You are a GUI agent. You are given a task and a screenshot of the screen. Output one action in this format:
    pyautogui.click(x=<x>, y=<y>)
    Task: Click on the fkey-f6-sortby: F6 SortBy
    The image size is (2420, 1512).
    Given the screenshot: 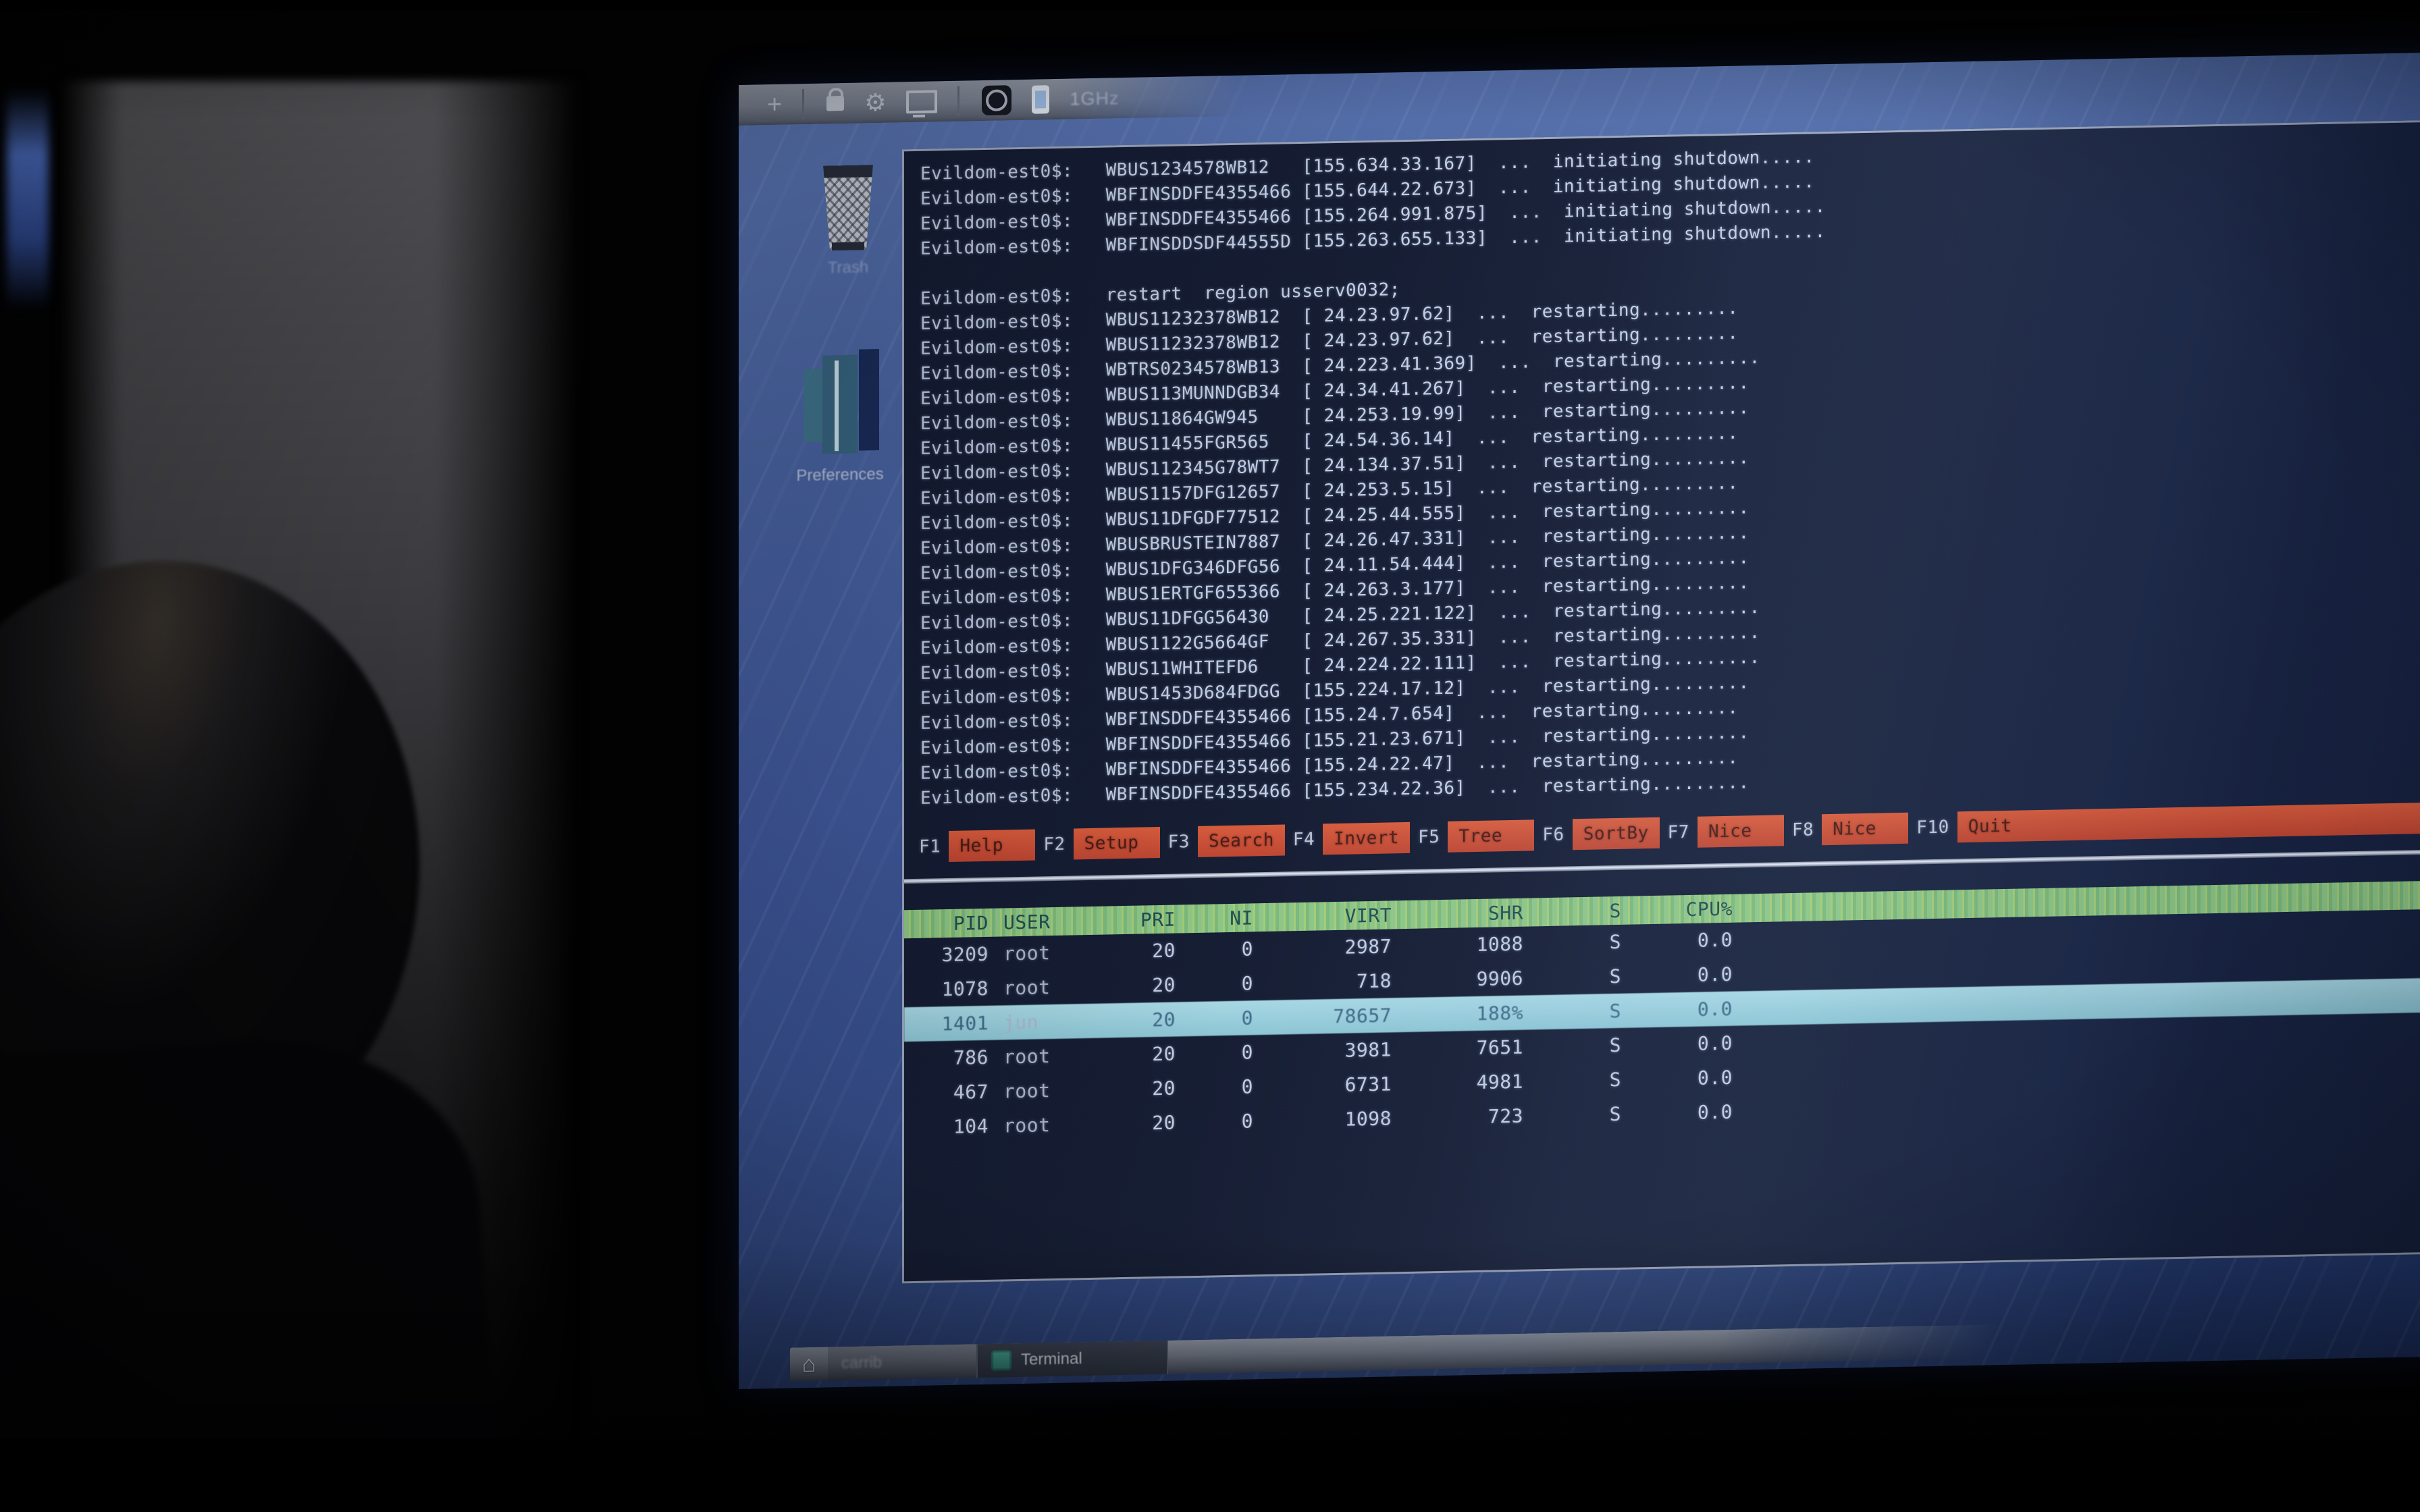 What is the action you would take?
    pyautogui.click(x=1597, y=834)
    